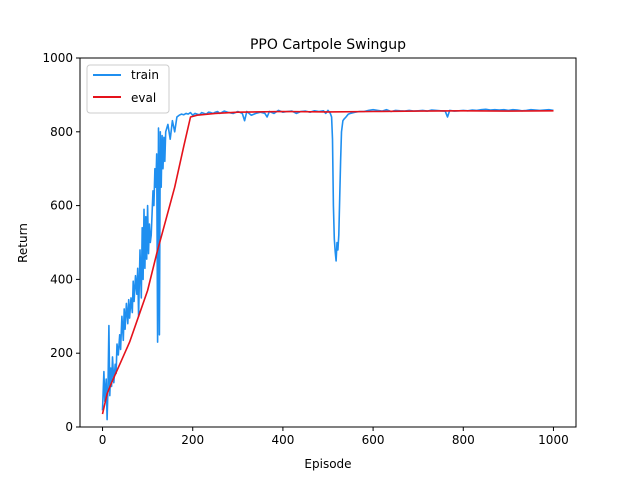  What do you see at coordinates (334, 437) in the screenshot?
I see `x-axis-ticks: 0 200 400 600 800 1000` at bounding box center [334, 437].